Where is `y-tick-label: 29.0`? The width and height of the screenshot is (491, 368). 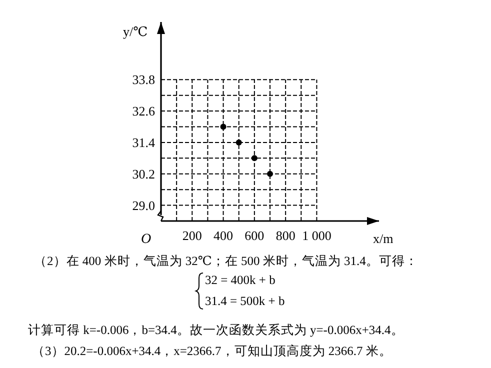
y-tick-label: 29.0 is located at coordinates (143, 205).